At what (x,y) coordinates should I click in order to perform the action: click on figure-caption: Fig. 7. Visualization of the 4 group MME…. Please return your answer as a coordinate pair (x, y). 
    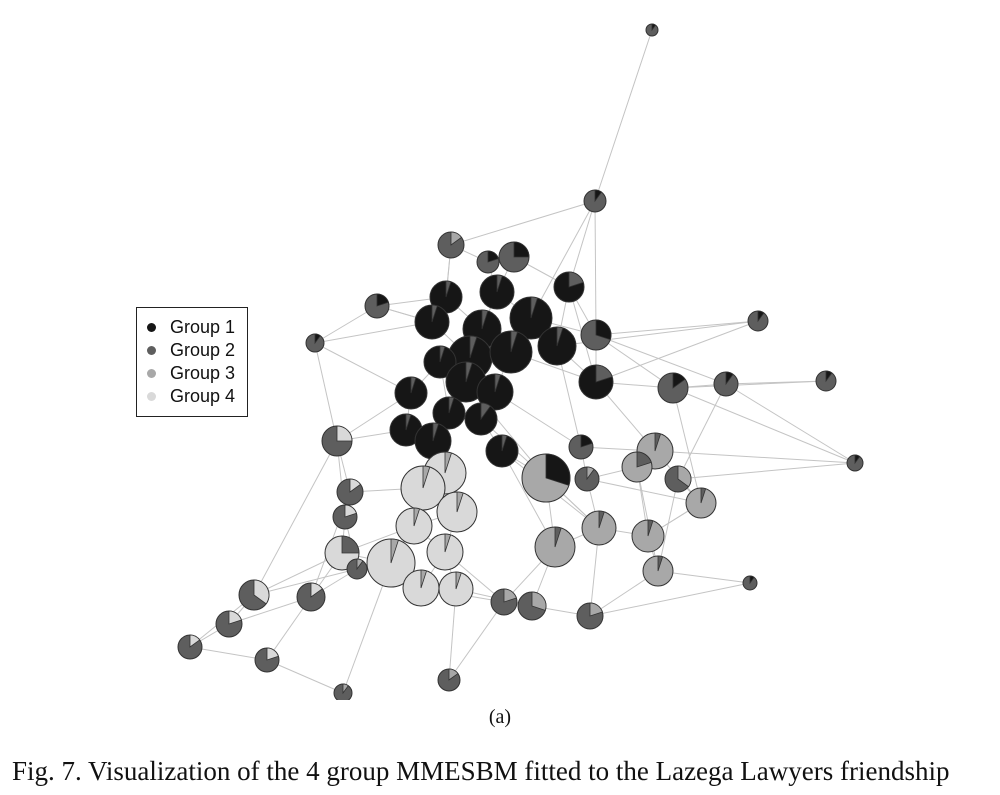
    Looking at the image, I should click on (481, 771).